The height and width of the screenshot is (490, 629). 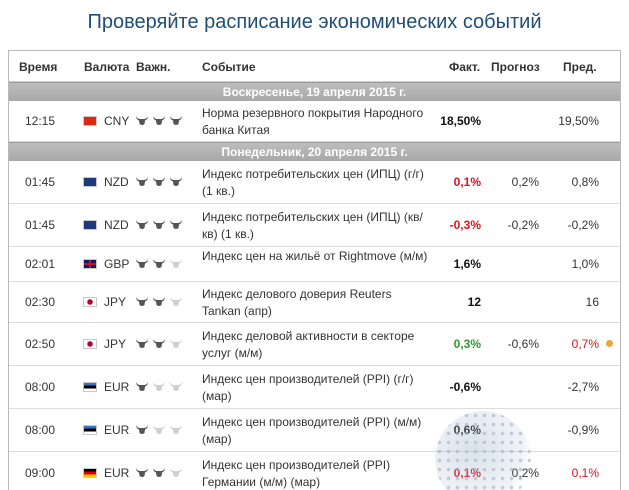 What do you see at coordinates (467, 344) in the screenshot?
I see `event-actual: 0,3%` at bounding box center [467, 344].